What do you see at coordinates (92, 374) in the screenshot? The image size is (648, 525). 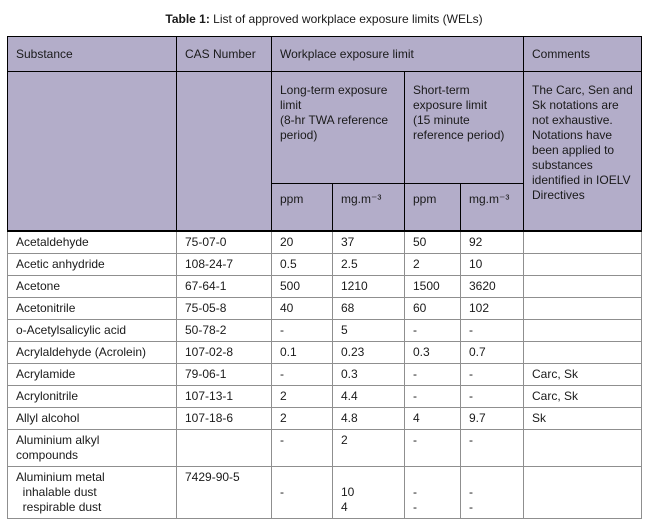 I see `substance-cell: Acrylamide` at bounding box center [92, 374].